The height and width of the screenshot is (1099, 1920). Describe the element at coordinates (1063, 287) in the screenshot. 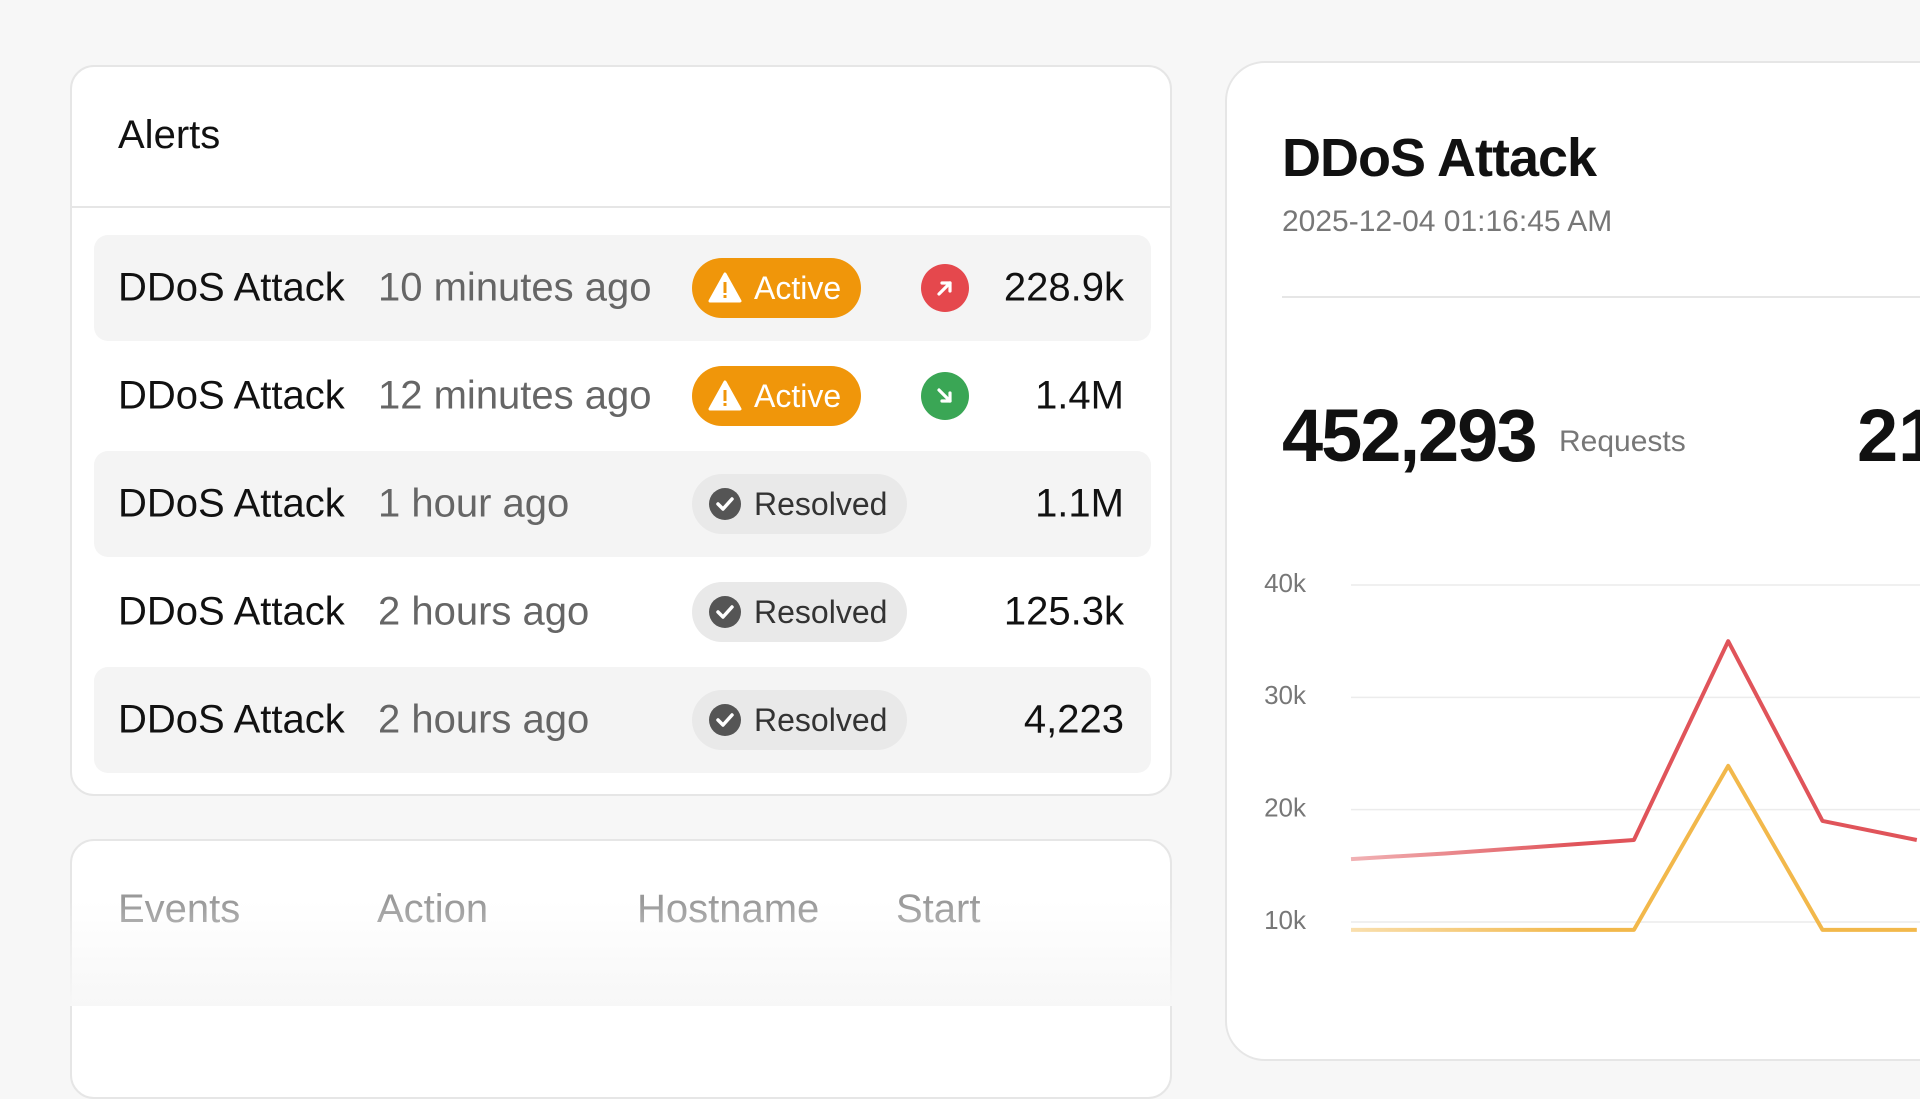

I see `alert-value: 228.9k` at that location.